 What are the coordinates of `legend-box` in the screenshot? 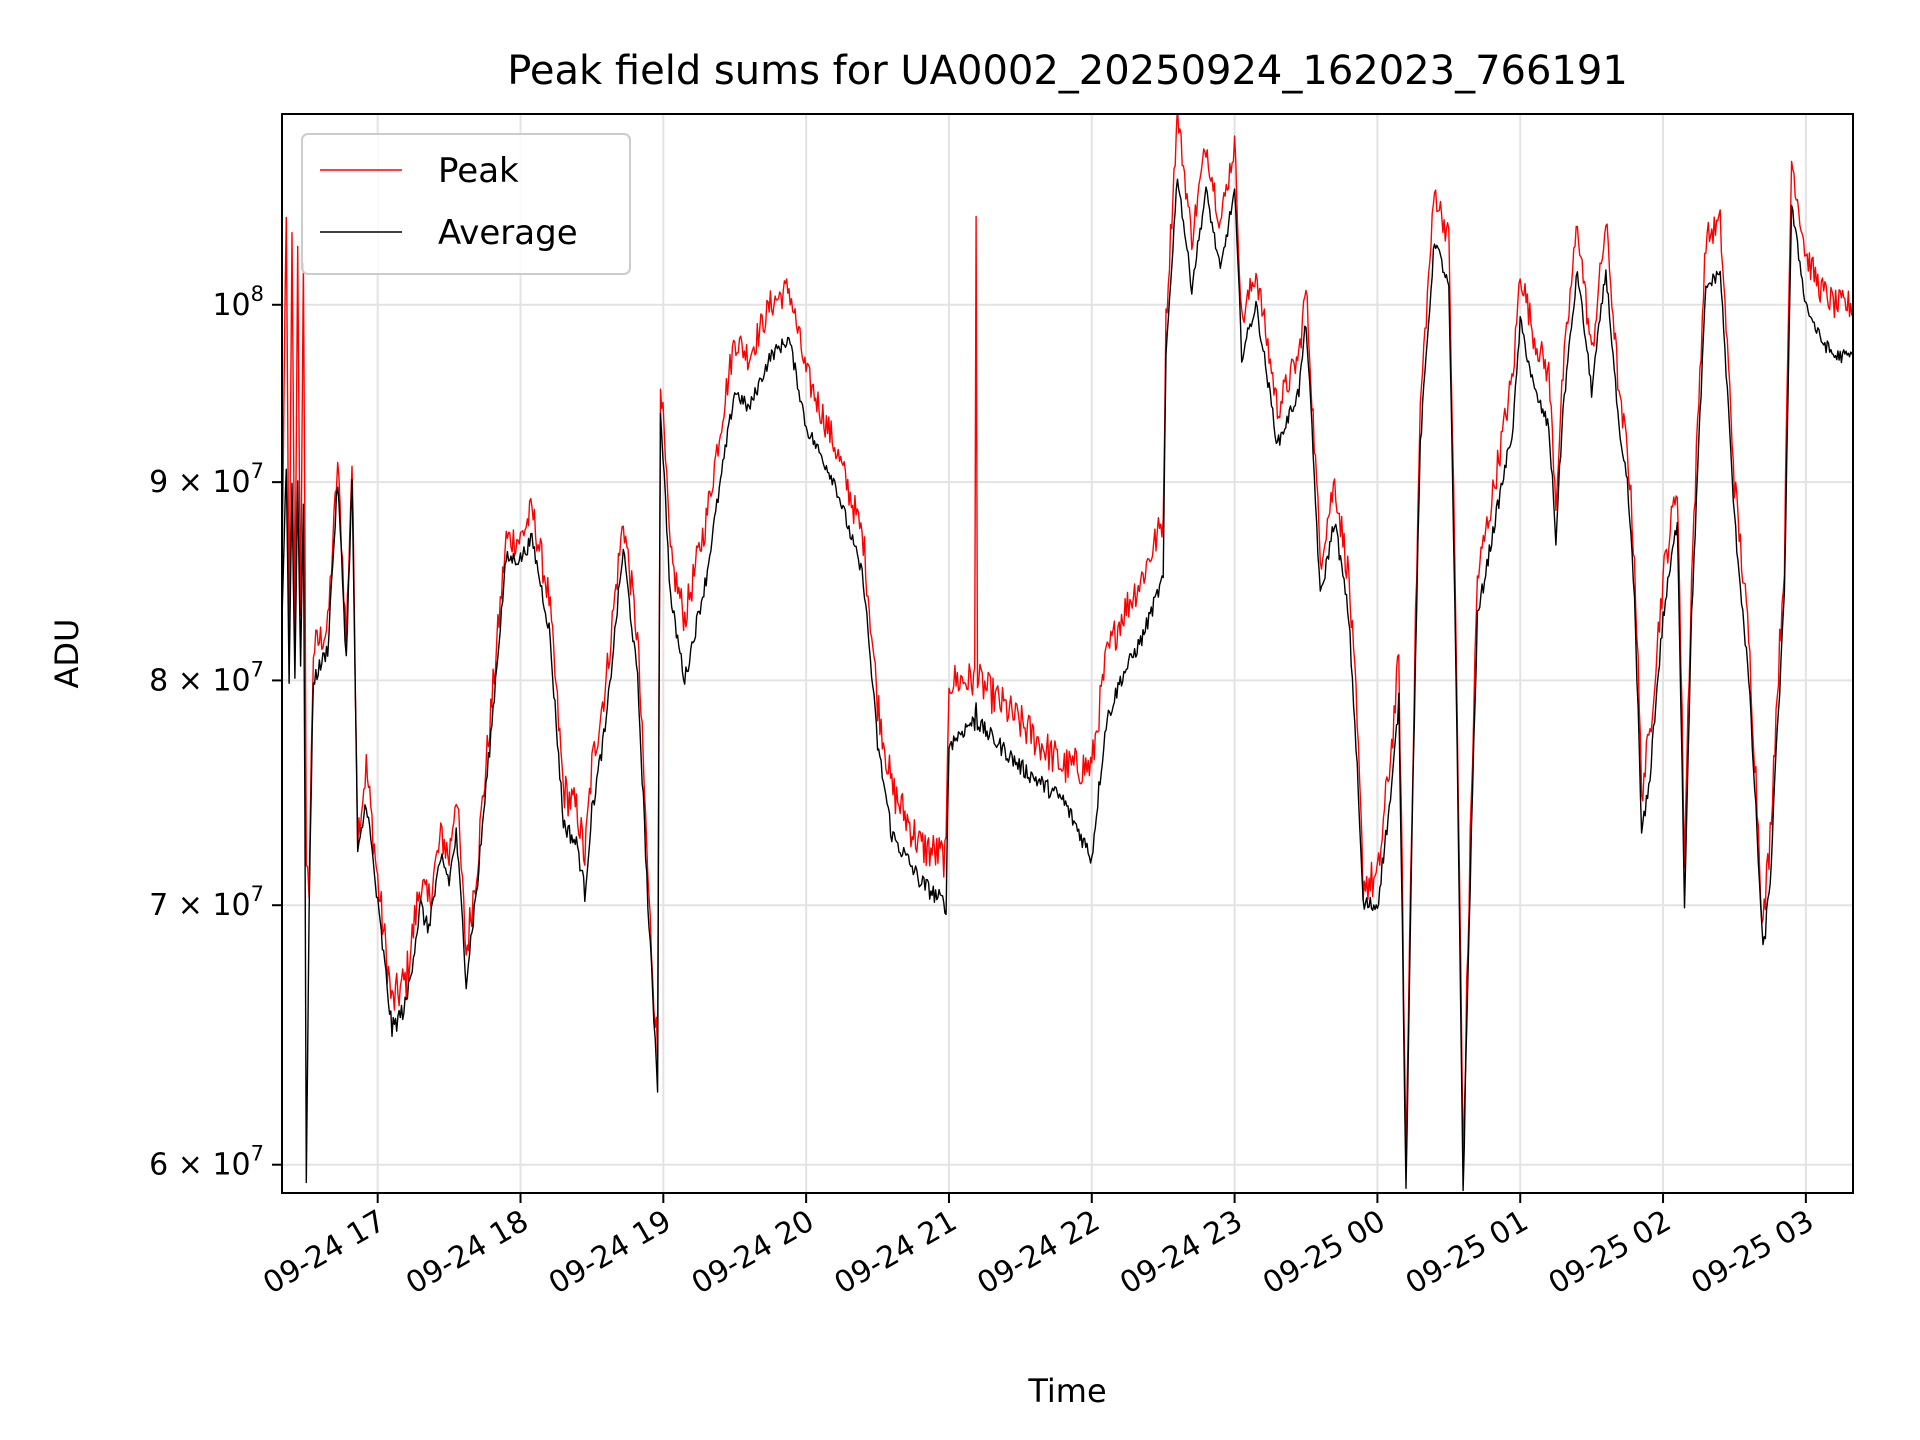 It's located at (466, 204).